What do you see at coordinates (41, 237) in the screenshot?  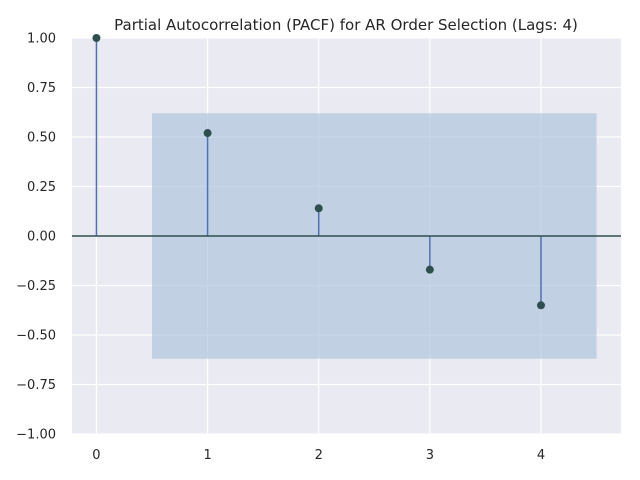 I see `y-tick-label: 0.00` at bounding box center [41, 237].